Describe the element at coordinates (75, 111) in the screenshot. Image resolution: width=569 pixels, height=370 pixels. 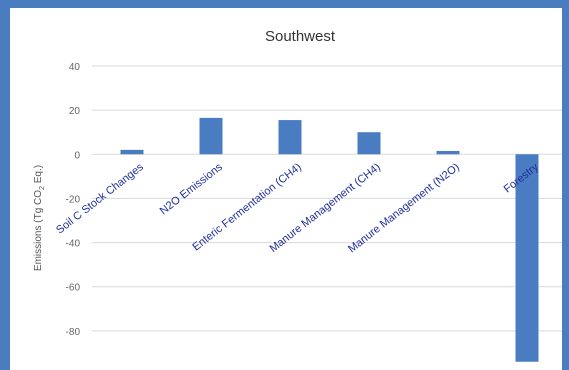
I see `y-tick-label: 20` at that location.